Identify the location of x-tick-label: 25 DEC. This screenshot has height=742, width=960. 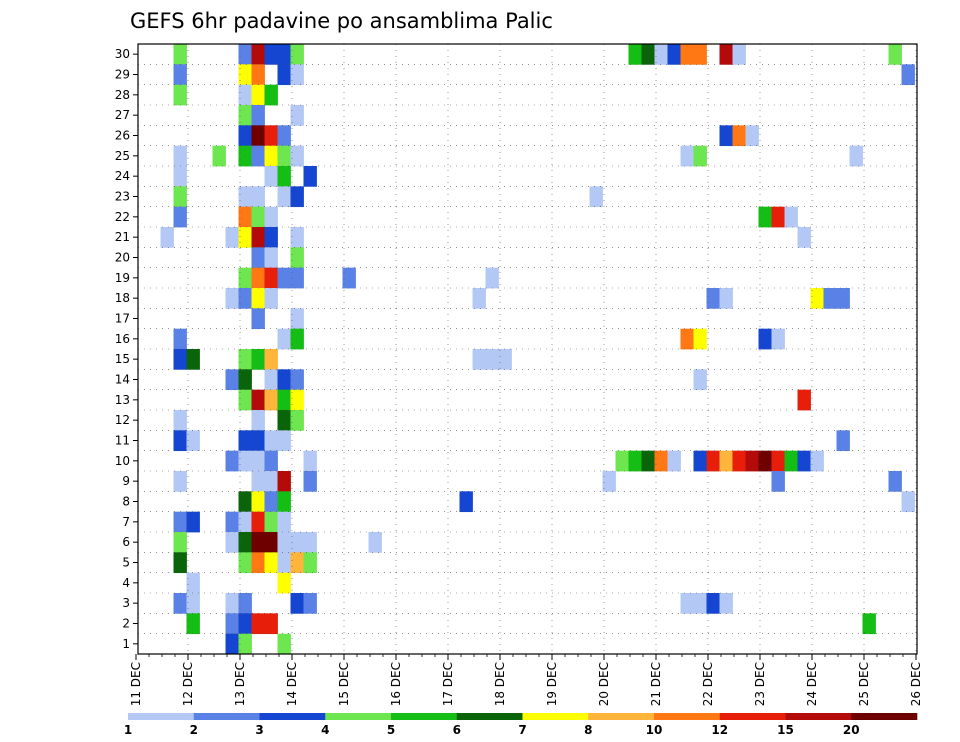
(864, 684).